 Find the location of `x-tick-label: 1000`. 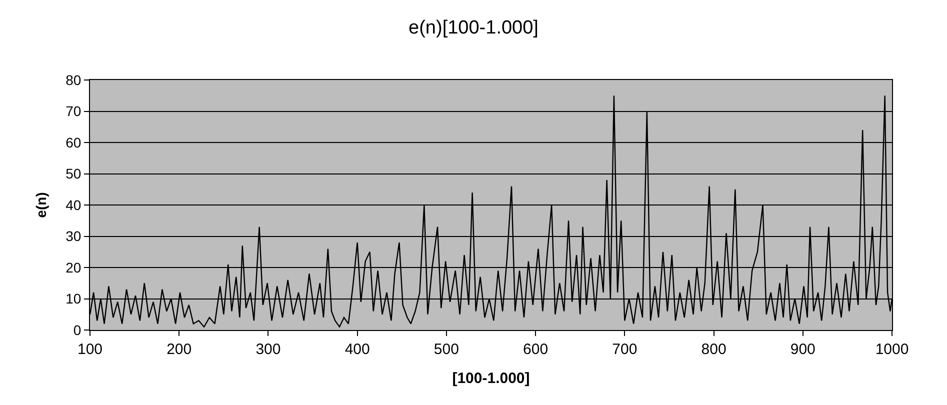

x-tick-label: 1000 is located at coordinates (892, 349).